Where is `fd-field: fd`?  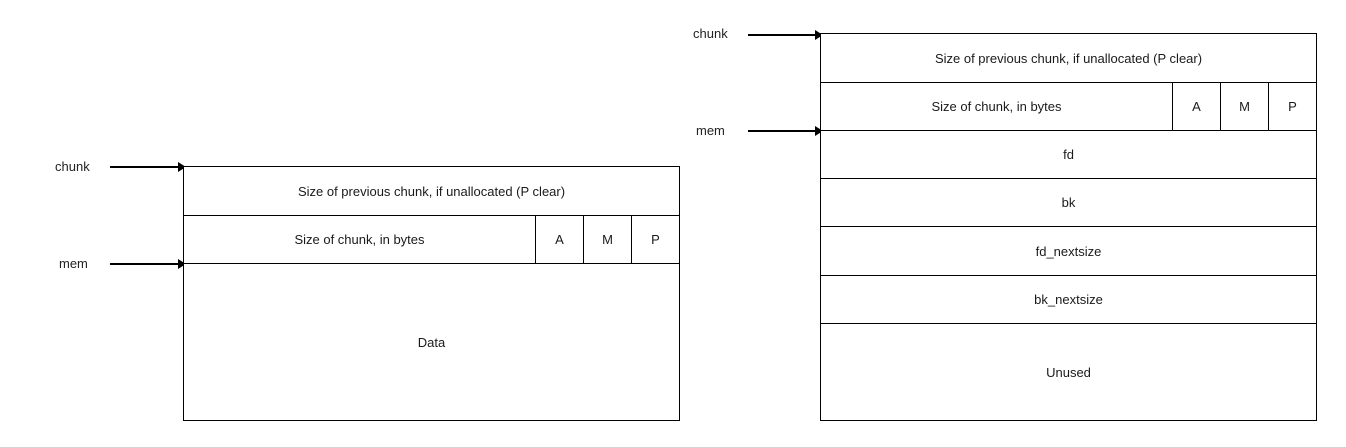
fd-field: fd is located at coordinates (1068, 155).